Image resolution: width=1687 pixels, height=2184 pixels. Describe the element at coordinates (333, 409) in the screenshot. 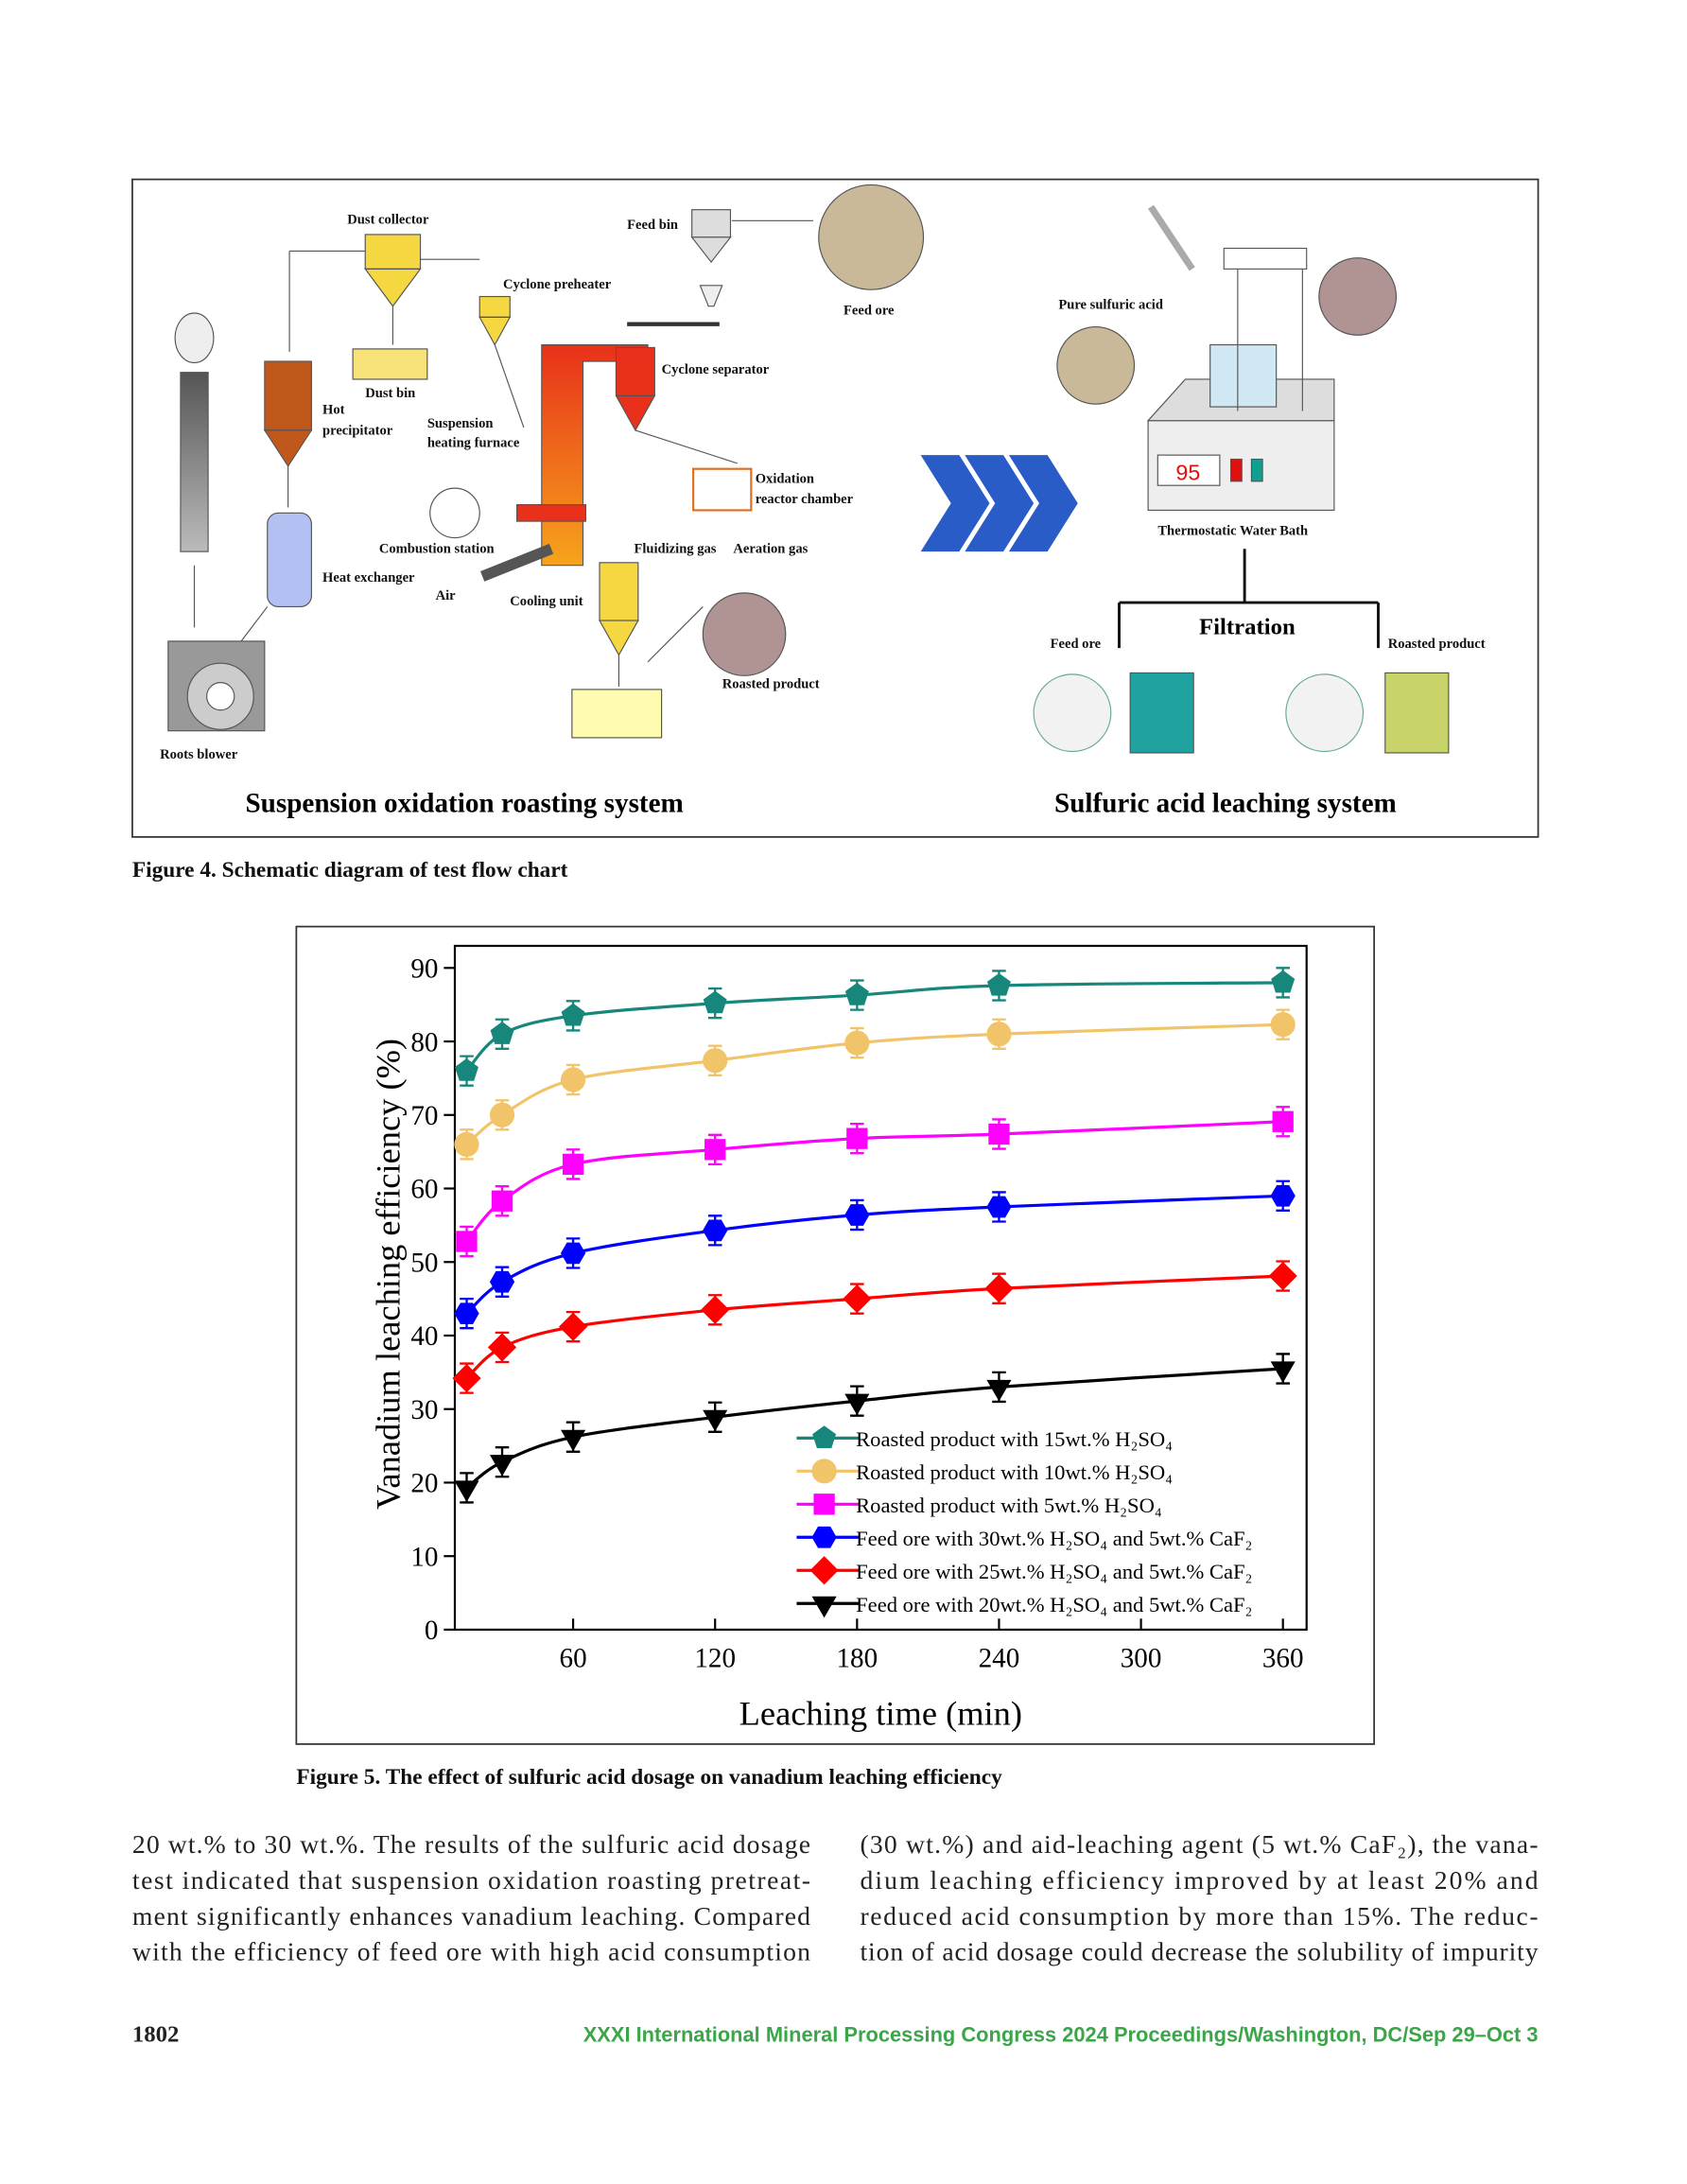

I see `label: Hot` at that location.